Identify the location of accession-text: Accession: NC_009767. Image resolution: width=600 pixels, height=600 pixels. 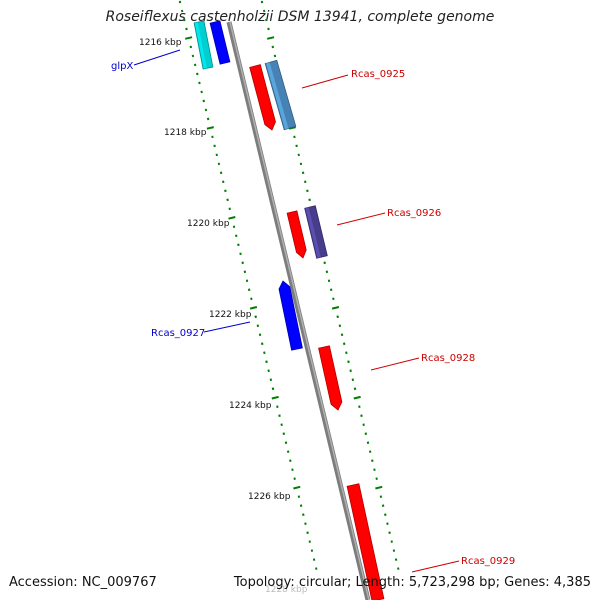
(83, 582).